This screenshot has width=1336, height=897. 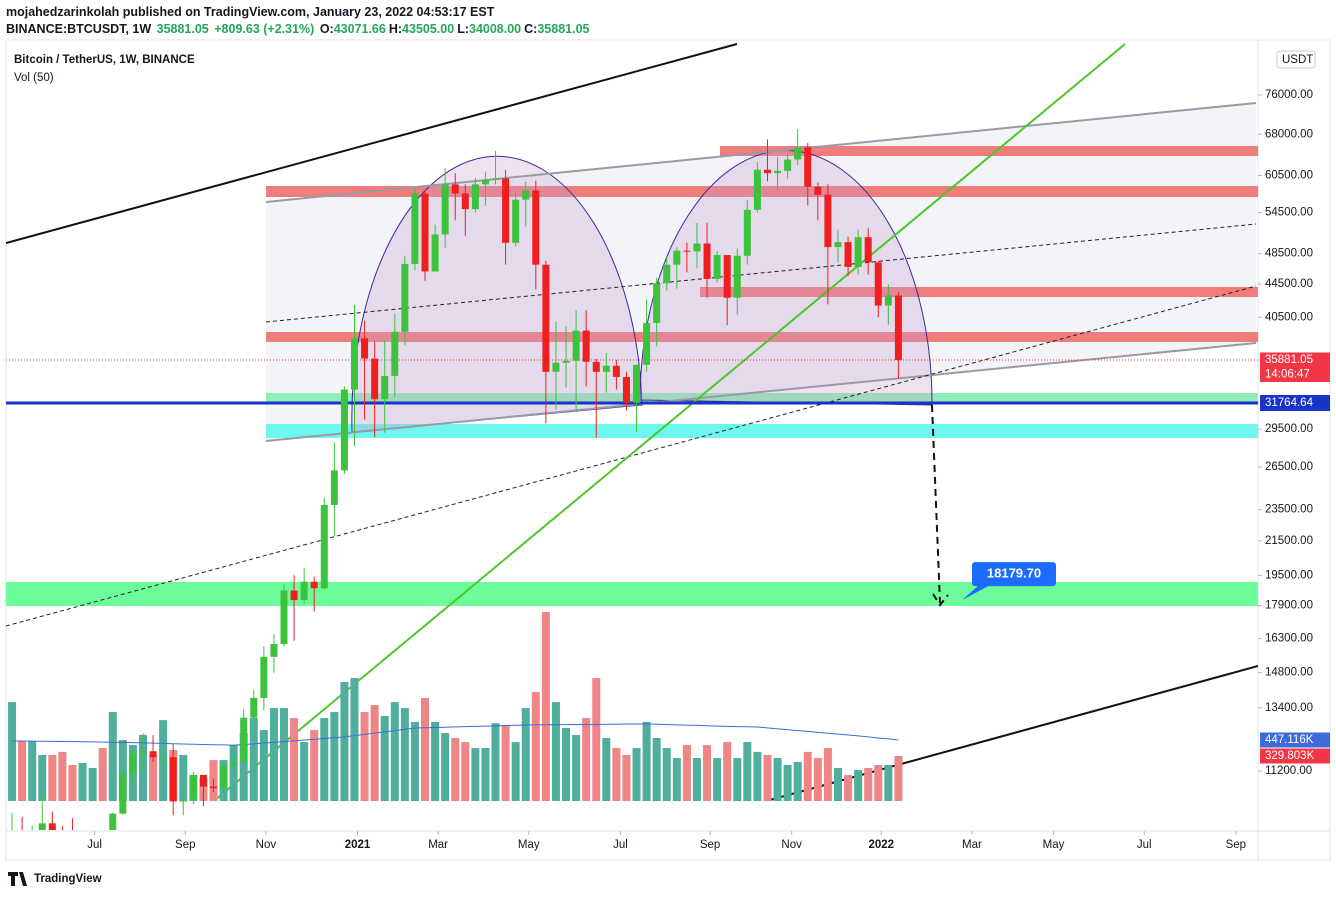 What do you see at coordinates (761, 392) in the screenshot?
I see `channel-bottom` at bounding box center [761, 392].